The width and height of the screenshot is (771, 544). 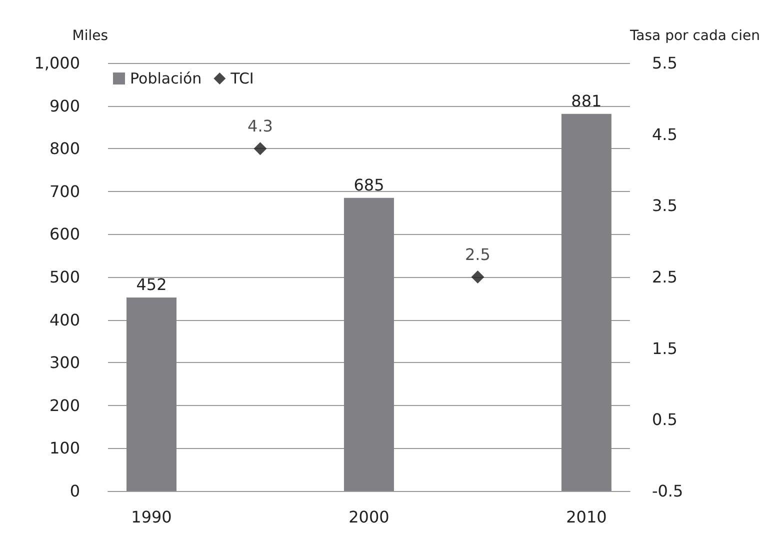 I want to click on y-tick-label: 600, so click(x=64, y=234).